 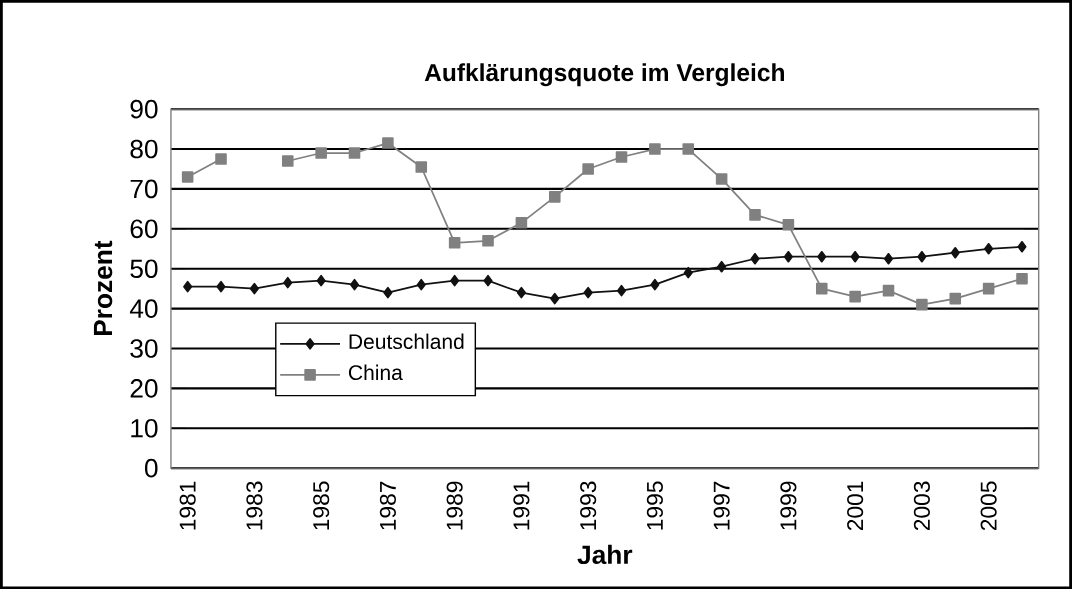 What do you see at coordinates (588, 505) in the screenshot?
I see `x-tick-label: 1993` at bounding box center [588, 505].